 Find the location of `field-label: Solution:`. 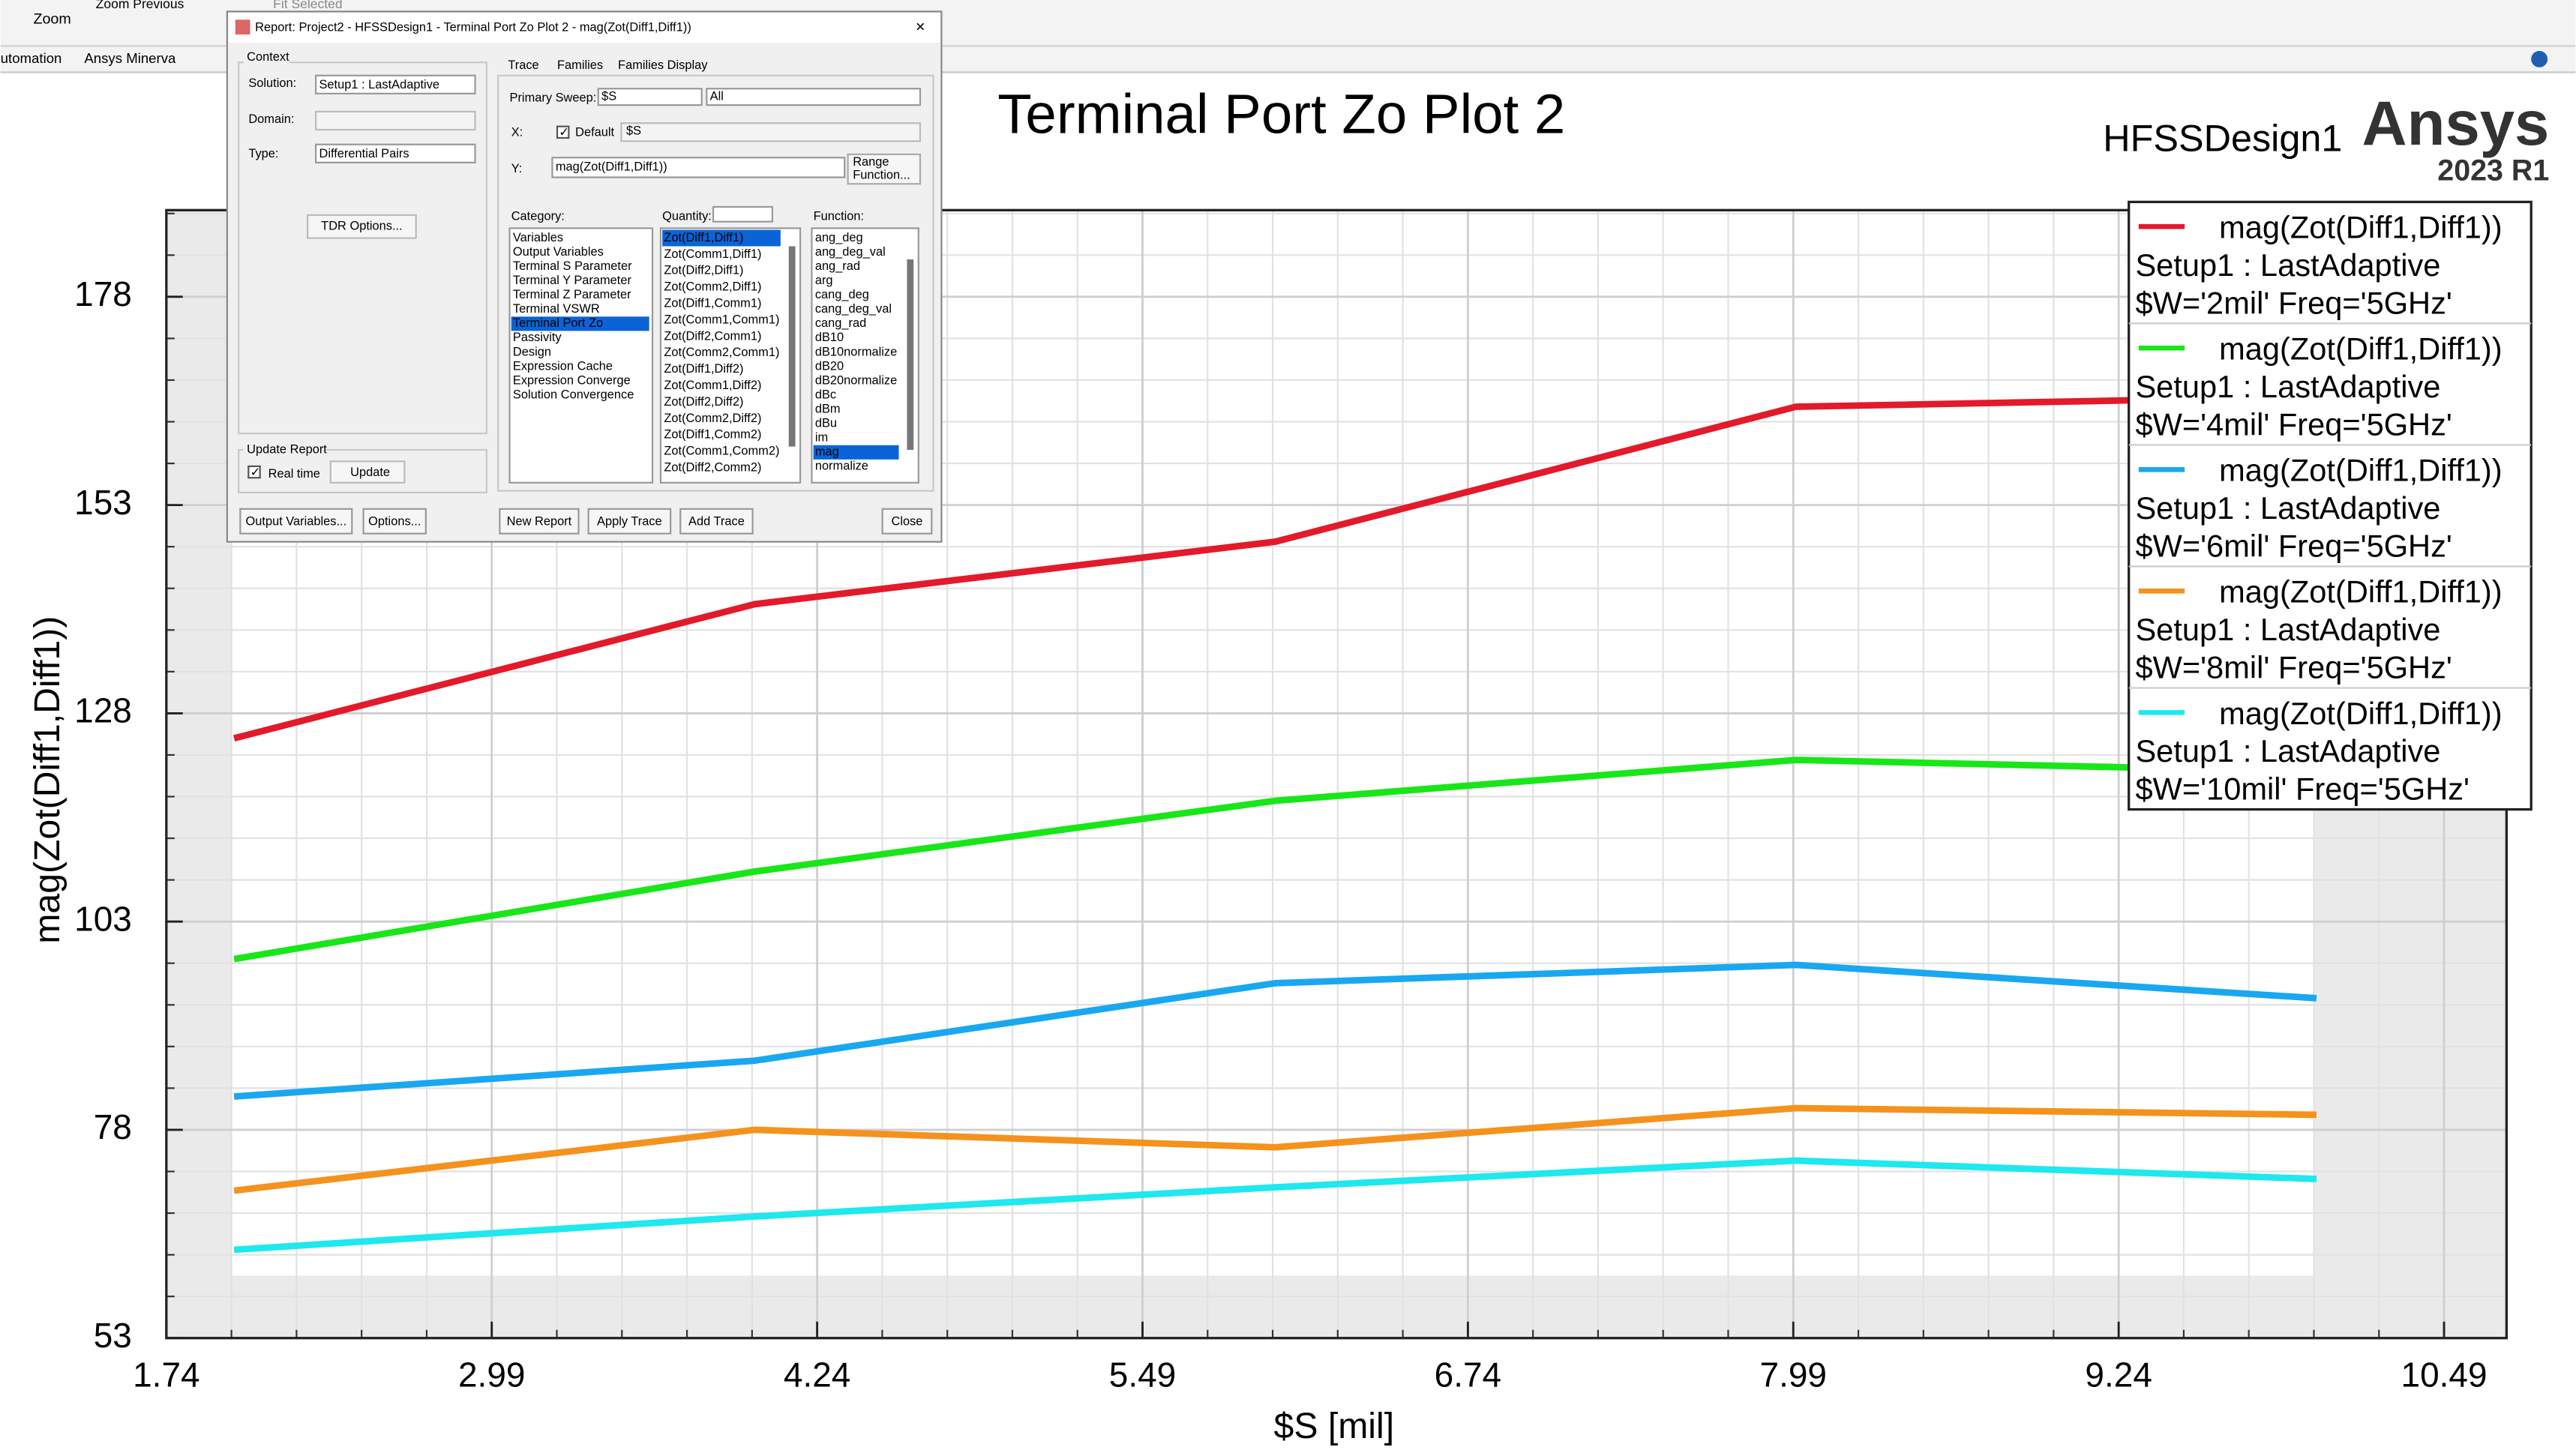

field-label: Solution: is located at coordinates (272, 83).